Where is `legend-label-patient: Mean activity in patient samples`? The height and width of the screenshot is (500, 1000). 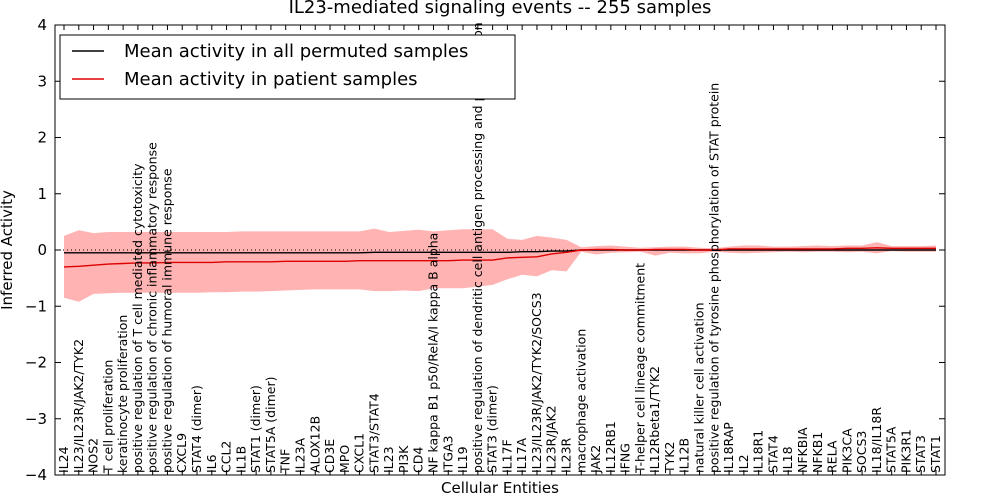
legend-label-patient: Mean activity in patient samples is located at coordinates (271, 79).